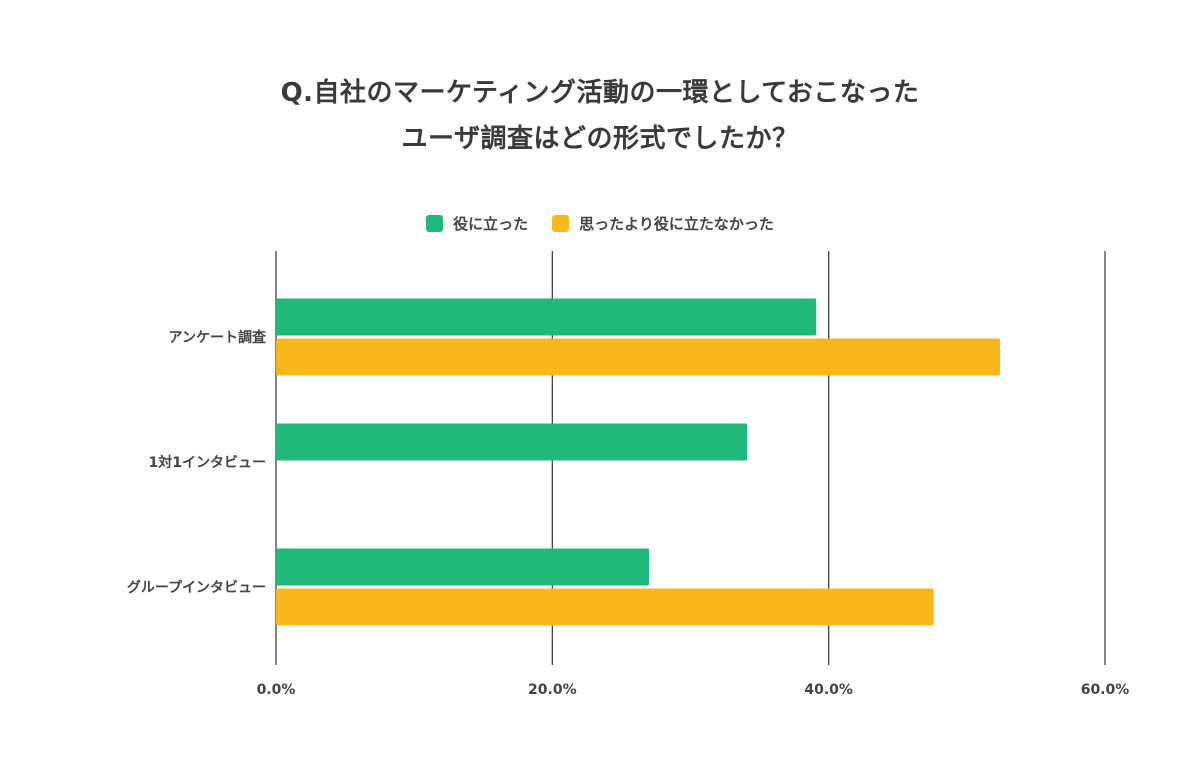  Describe the element at coordinates (207, 462) in the screenshot. I see `category-label-1: 1対1インタビュー` at that location.